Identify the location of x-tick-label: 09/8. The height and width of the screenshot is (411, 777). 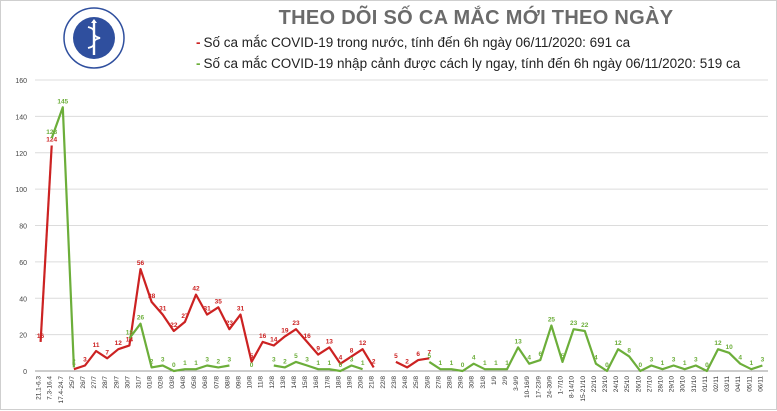
(238, 382).